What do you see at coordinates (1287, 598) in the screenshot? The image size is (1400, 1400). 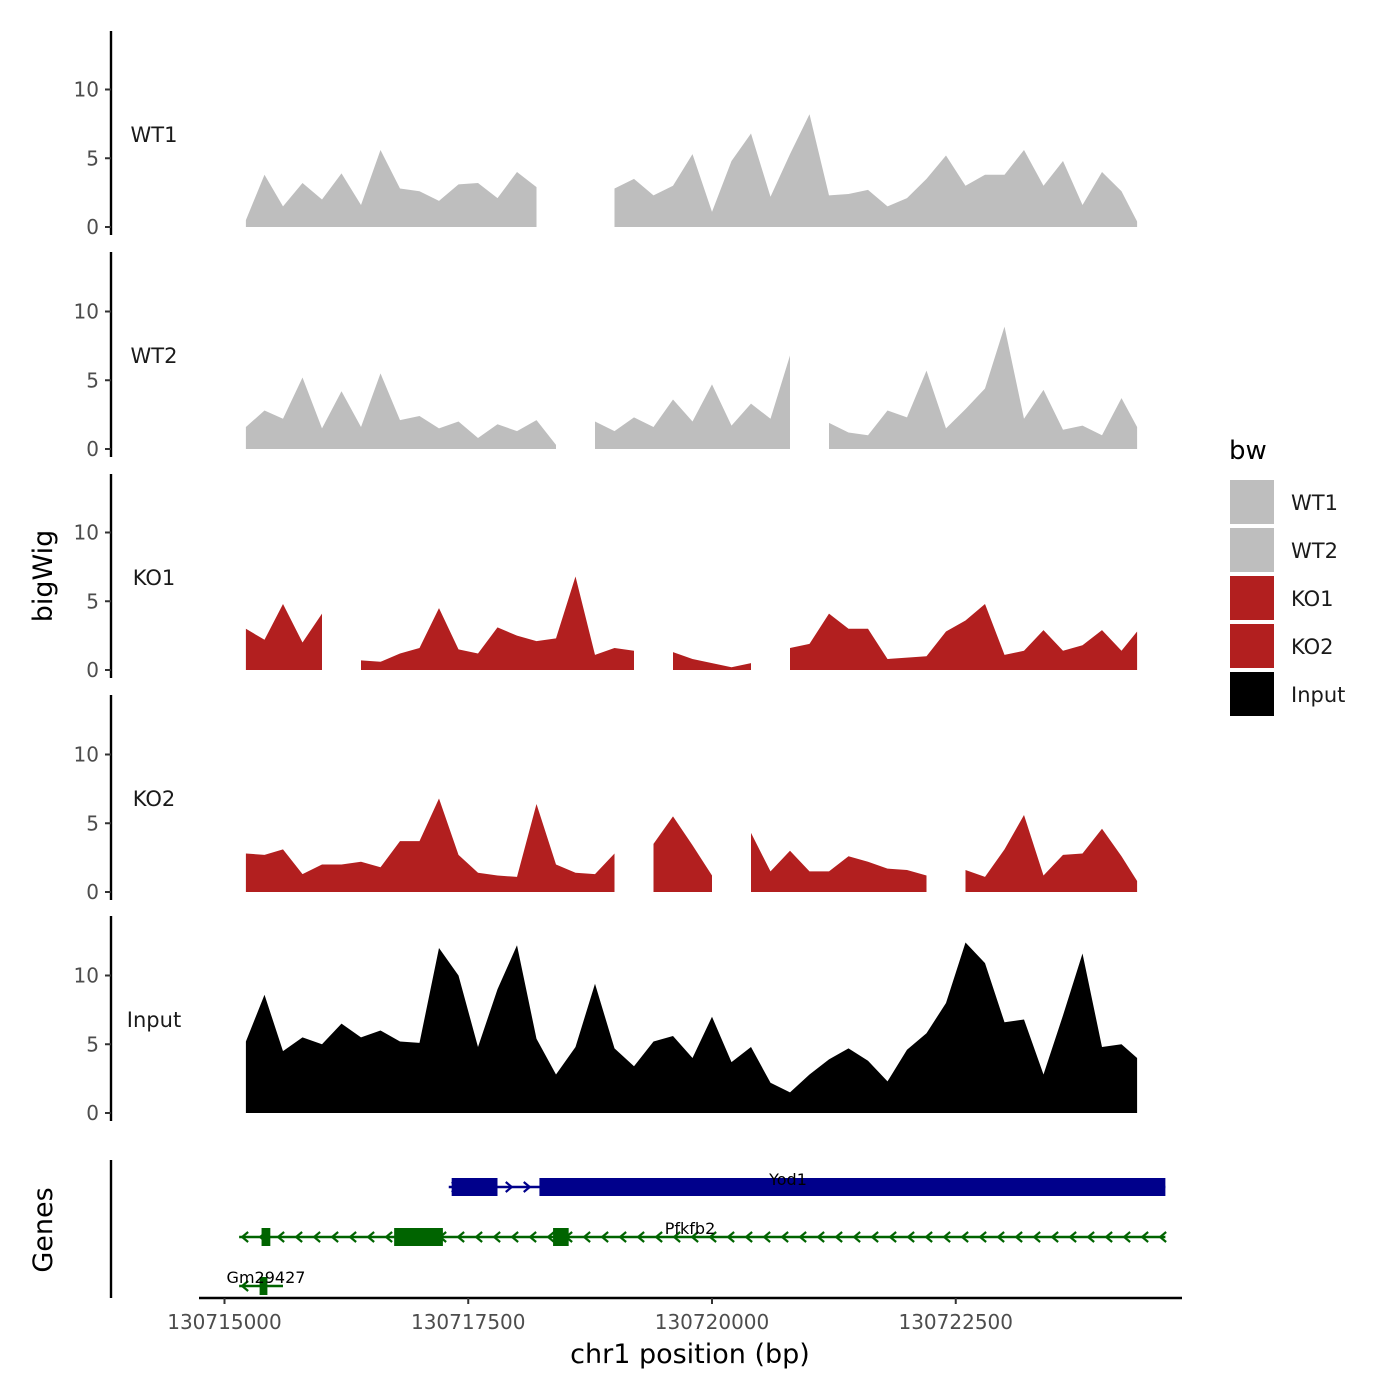 I see `legend: WT1 WT2 KO1 KO2 Input` at bounding box center [1287, 598].